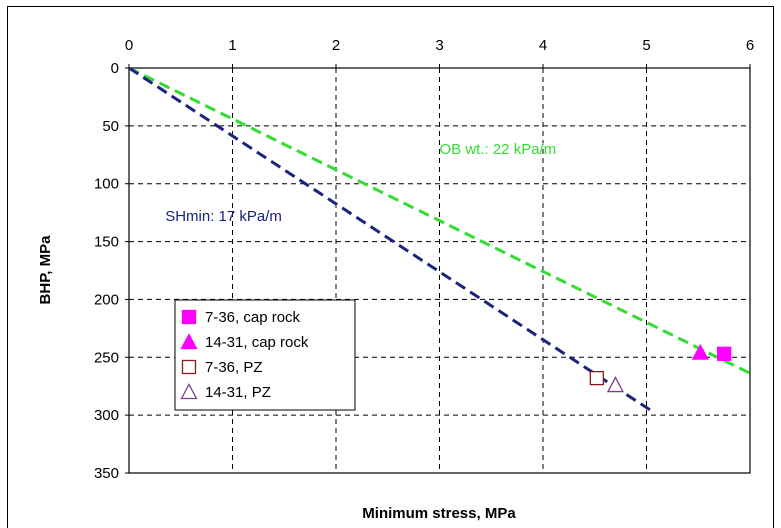 This screenshot has height=528, width=781. What do you see at coordinates (106, 357) in the screenshot?
I see `y-tick-label: 250` at bounding box center [106, 357].